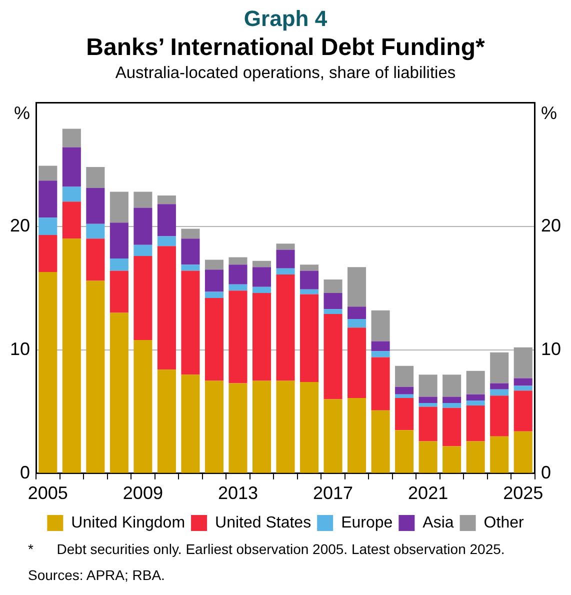  I want to click on y2-axis-title: %, so click(548, 112).